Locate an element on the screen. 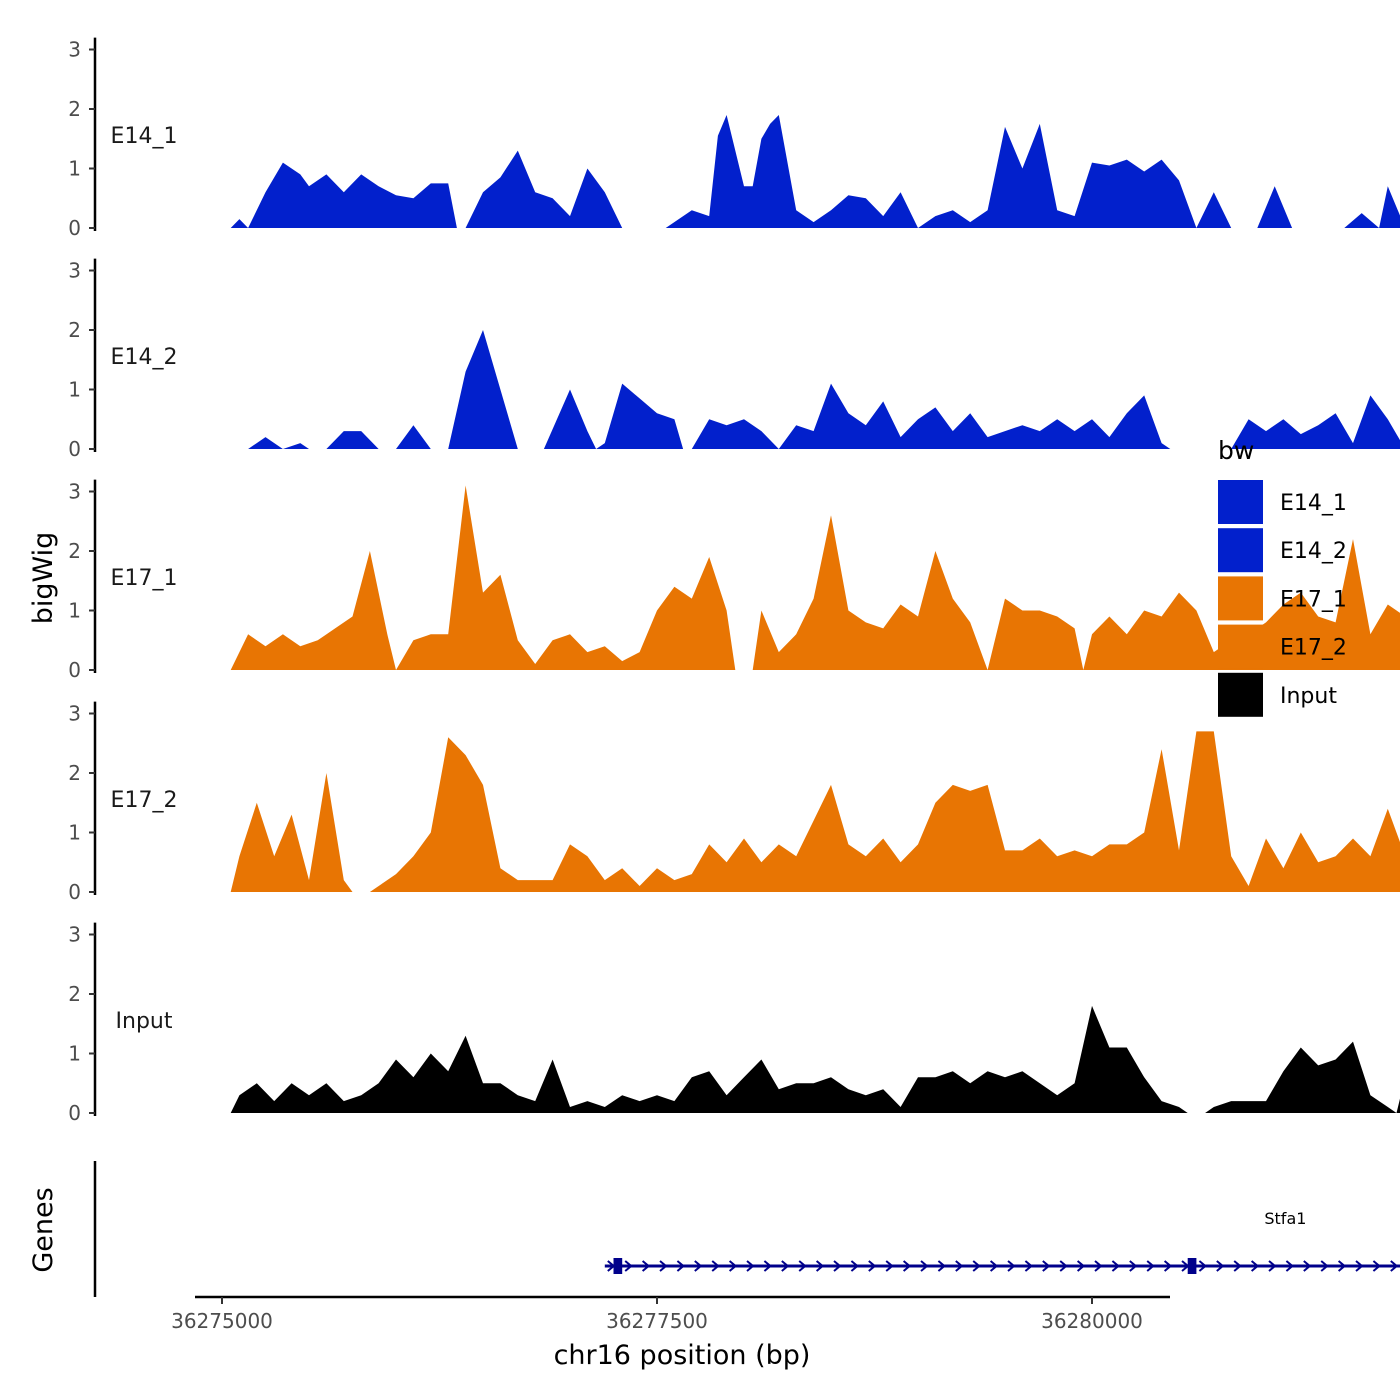 The height and width of the screenshot is (1400, 1400). y-tick-label-E17_2-3: 3 is located at coordinates (74, 714).